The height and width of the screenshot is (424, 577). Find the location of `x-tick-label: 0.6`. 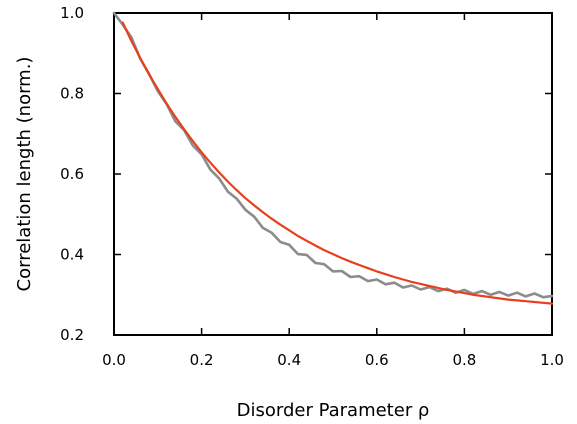

x-tick-label: 0.6 is located at coordinates (377, 360).